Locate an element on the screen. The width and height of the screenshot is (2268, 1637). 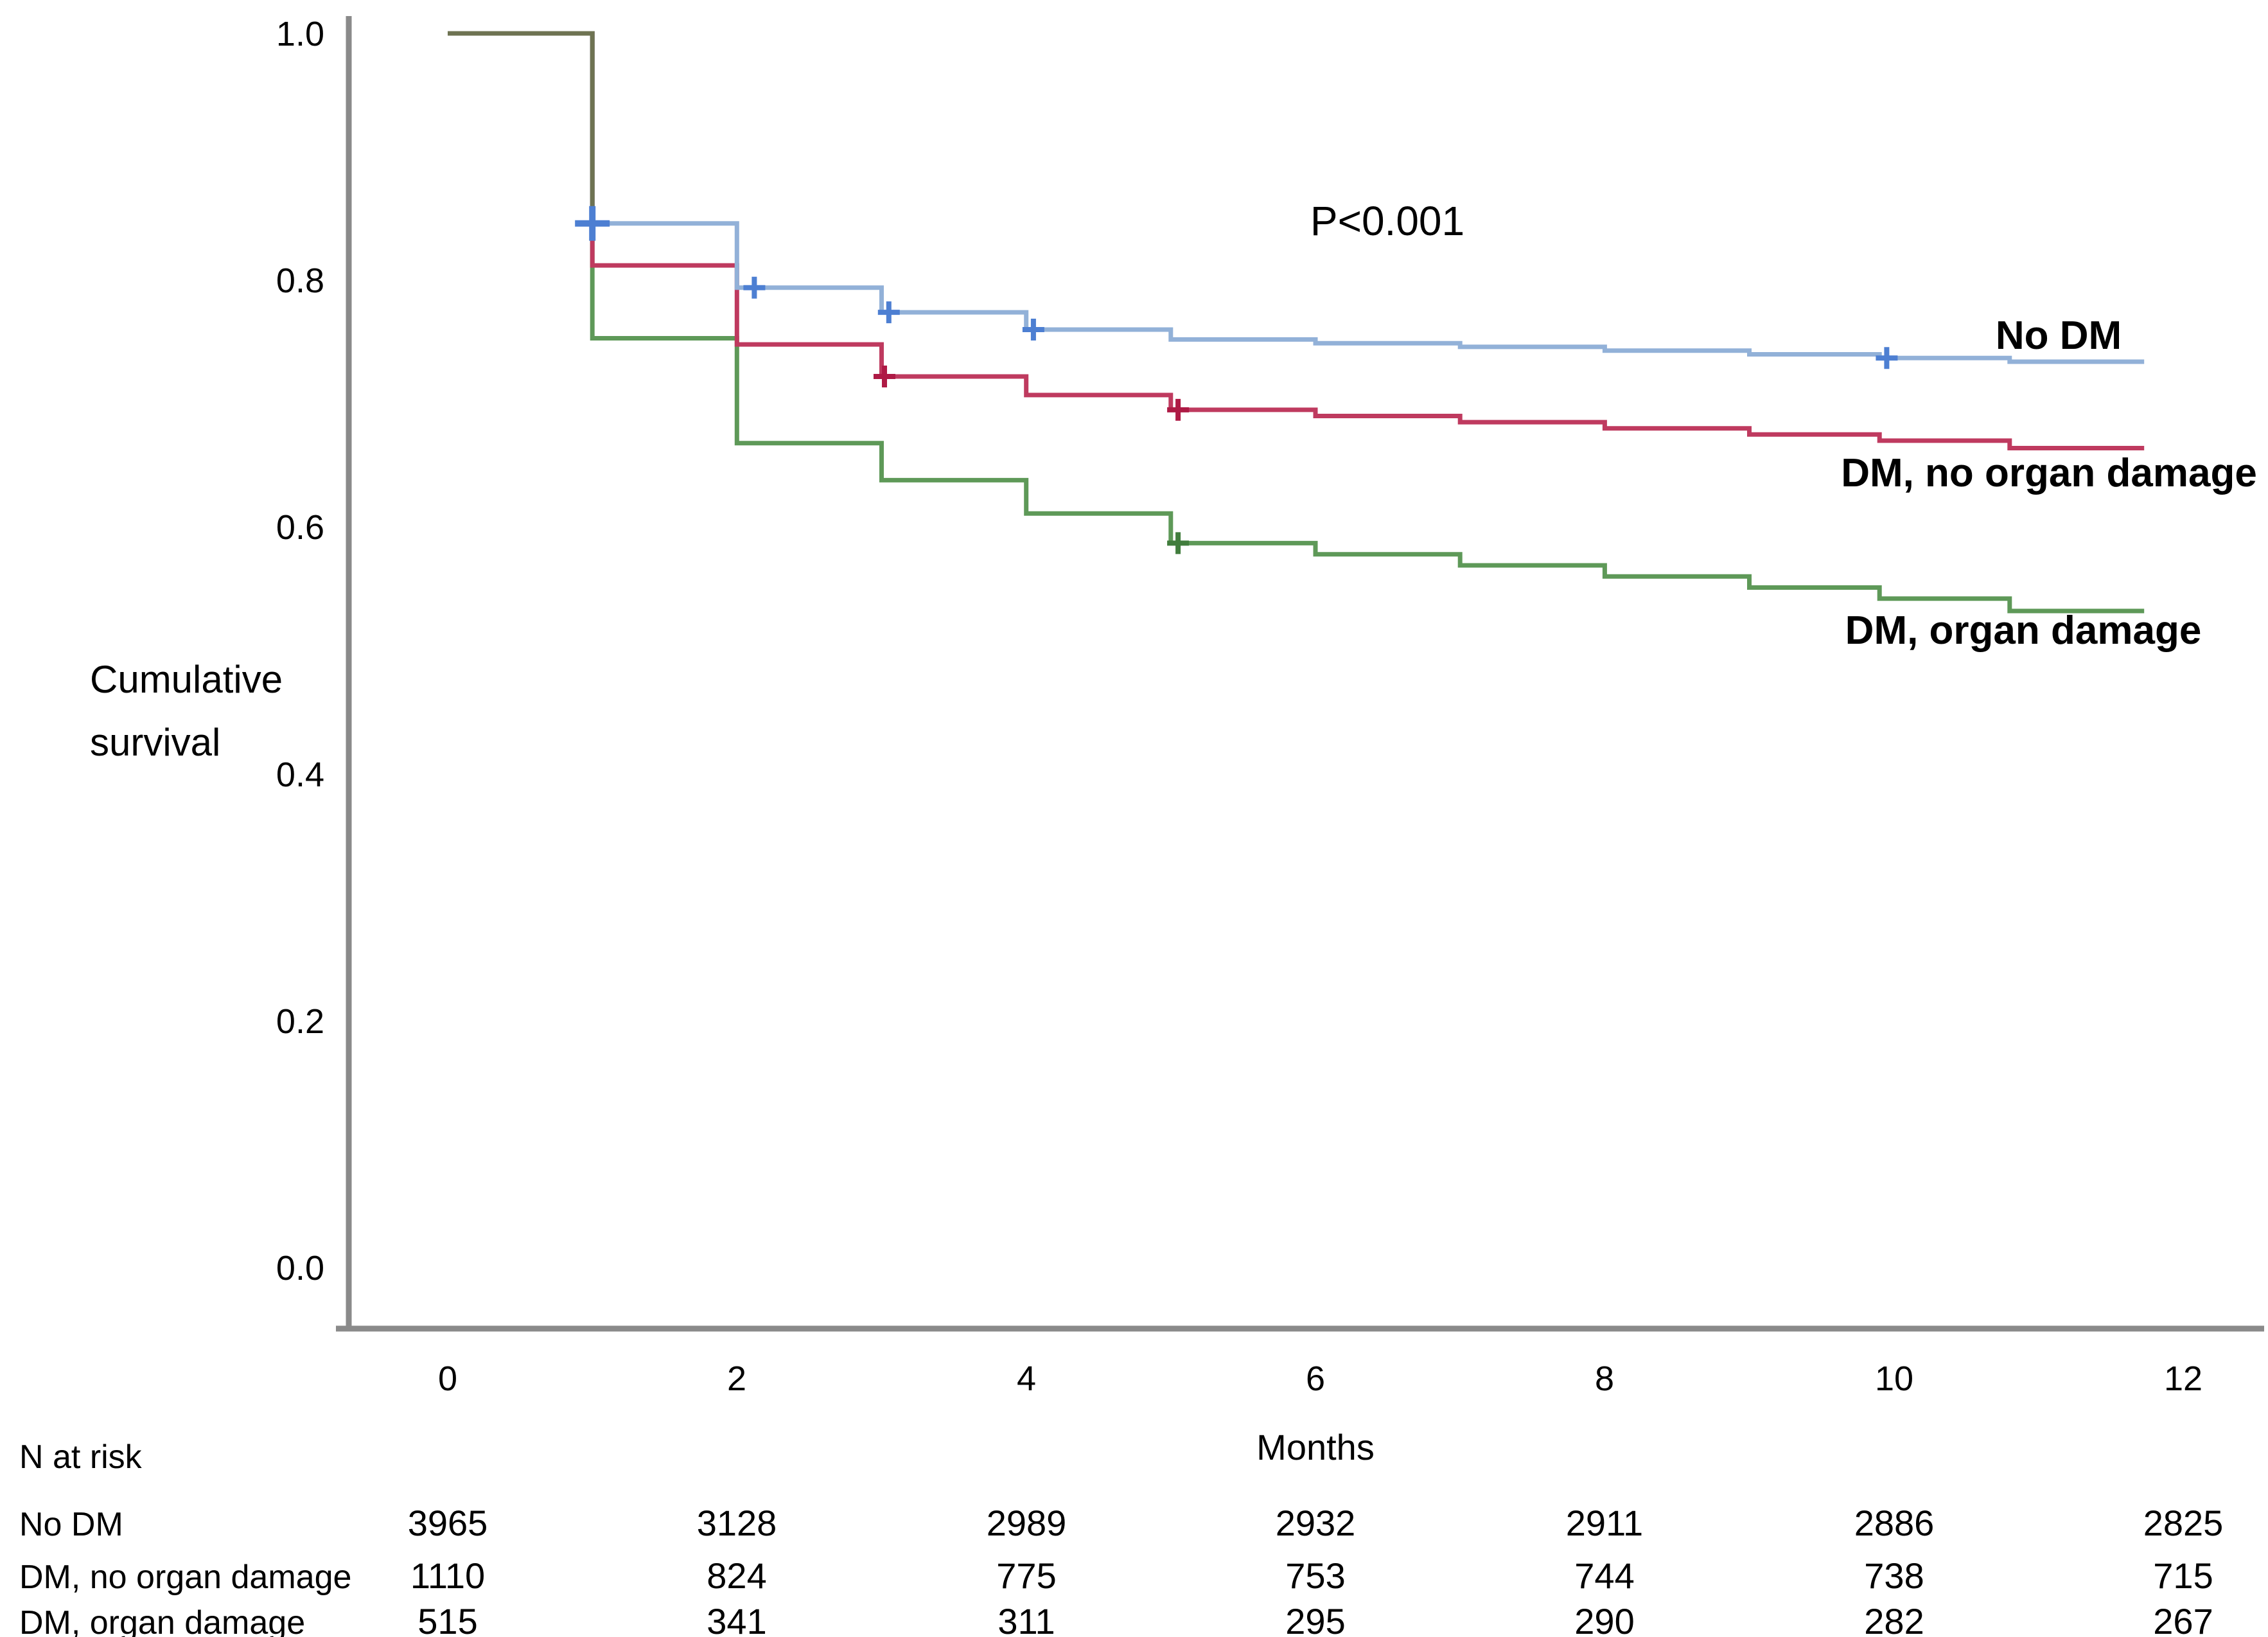
risk-table-value: 744 is located at coordinates (1604, 1575).